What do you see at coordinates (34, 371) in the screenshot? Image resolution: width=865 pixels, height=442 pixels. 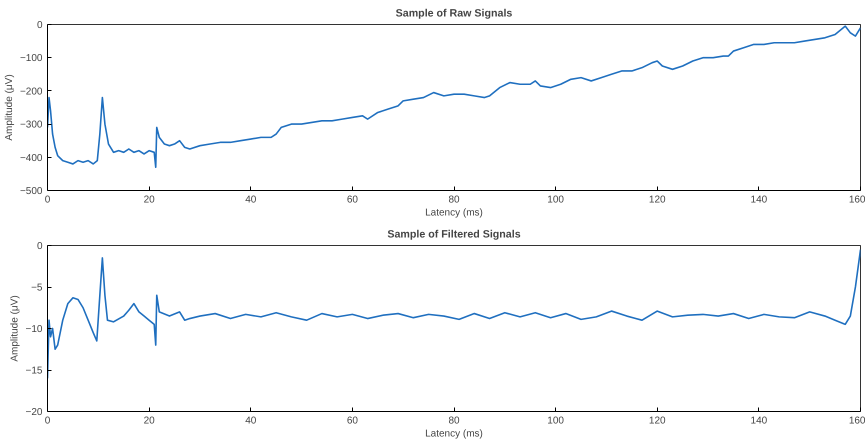 I see `y-tick-label: −15` at bounding box center [34, 371].